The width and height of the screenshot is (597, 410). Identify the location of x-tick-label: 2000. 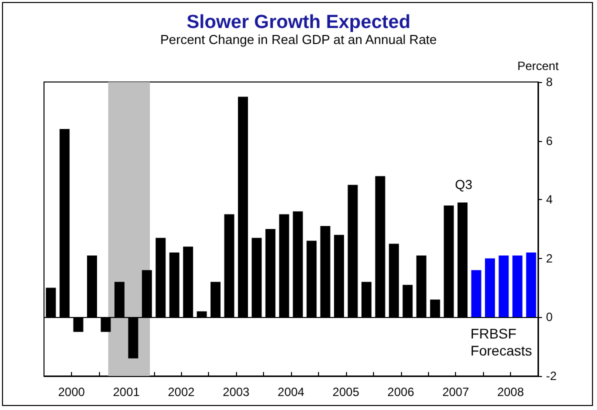
(72, 392).